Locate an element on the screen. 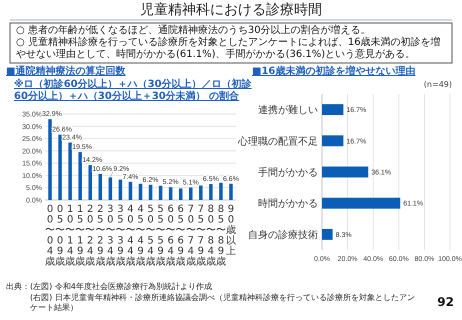 The image size is (462, 320). x-tick-label: 45〜49歳 is located at coordinates (141, 236).